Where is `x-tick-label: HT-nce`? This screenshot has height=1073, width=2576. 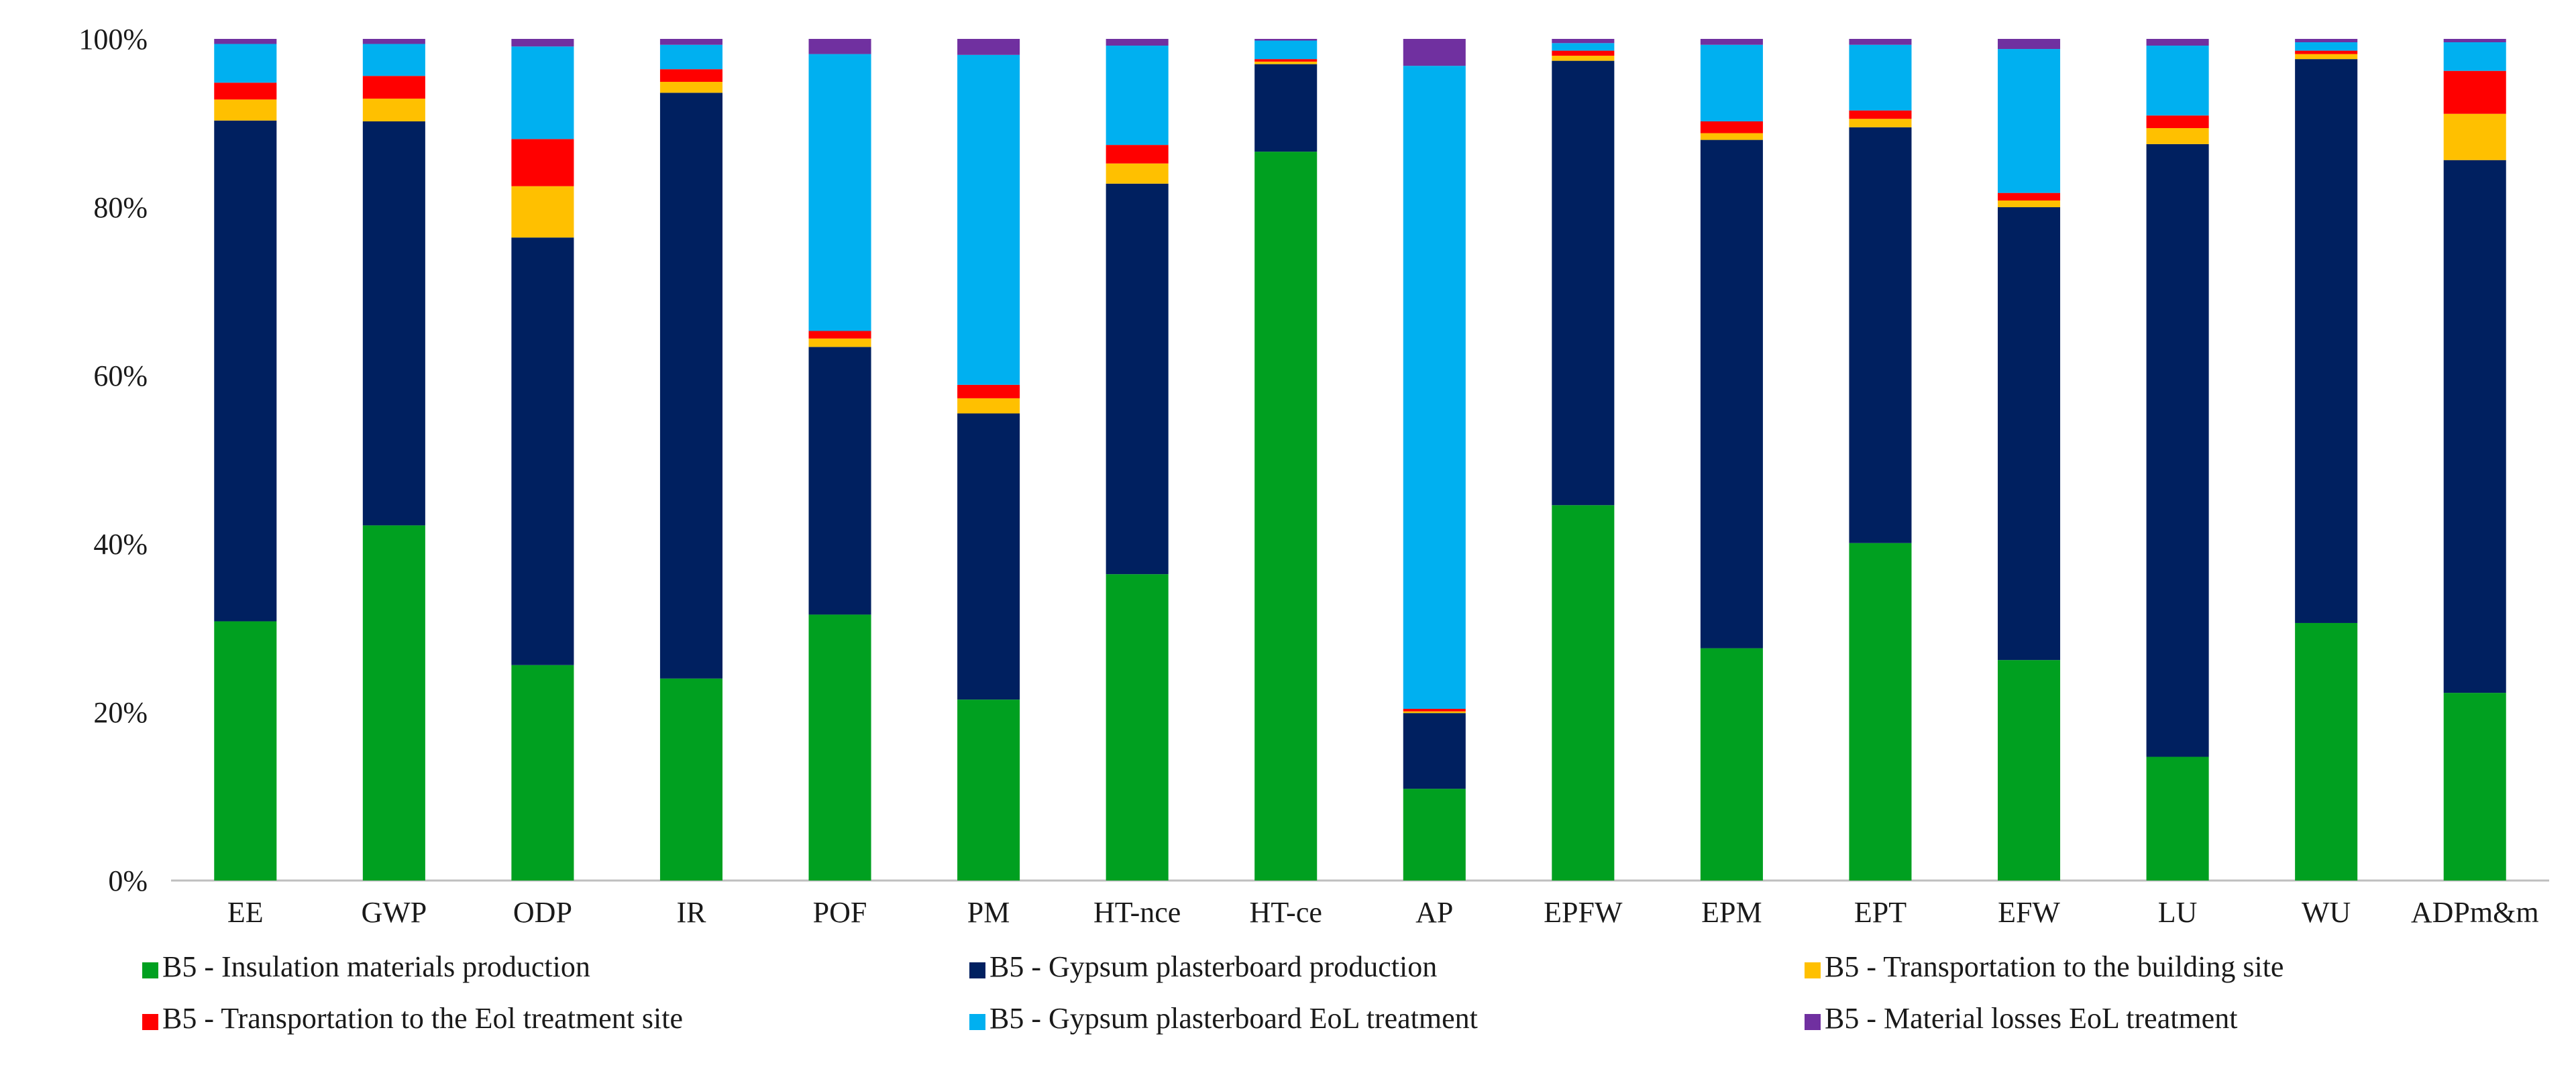
x-tick-label: HT-nce is located at coordinates (1137, 912).